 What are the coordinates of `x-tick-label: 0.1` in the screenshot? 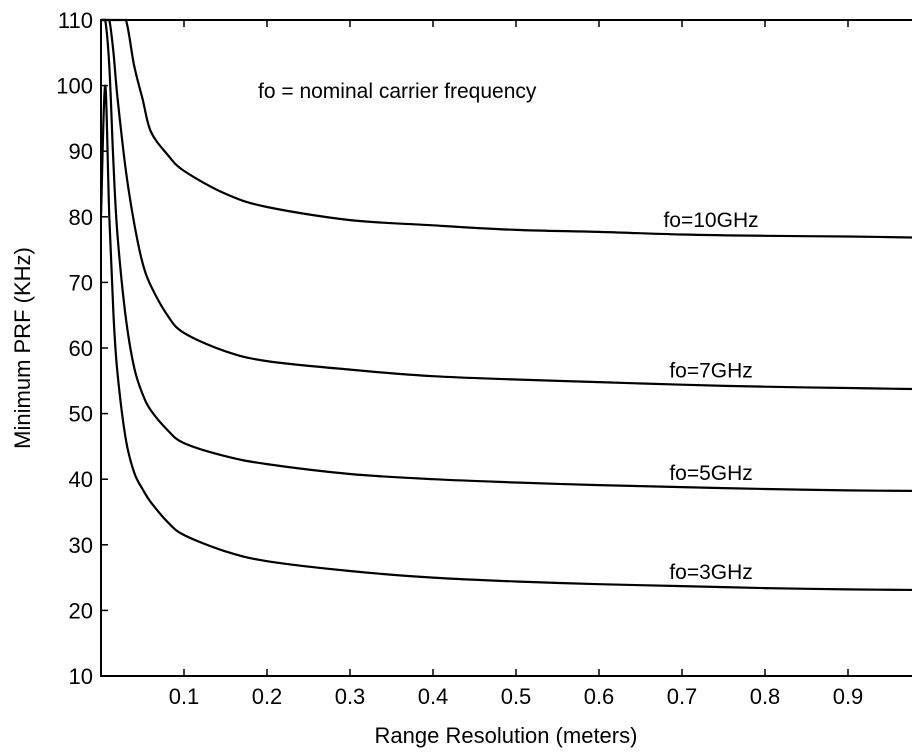 It's located at (184, 696).